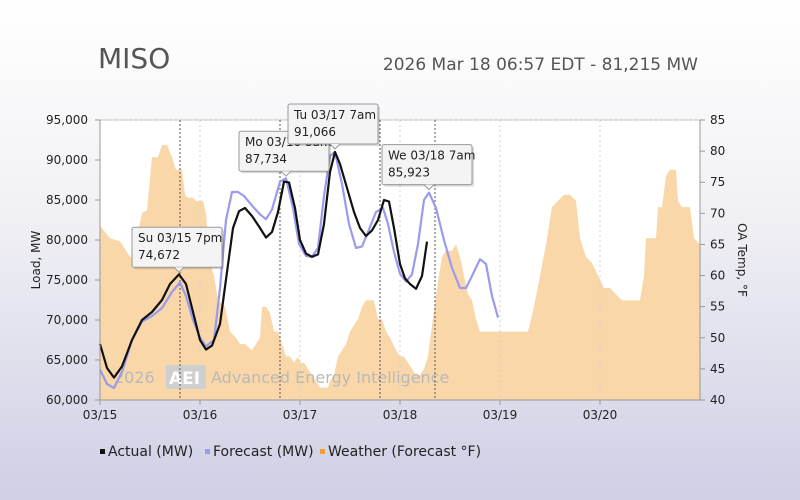 This screenshot has width=800, height=500. What do you see at coordinates (717, 182) in the screenshot?
I see `y2-tick-label-7: 75` at bounding box center [717, 182].